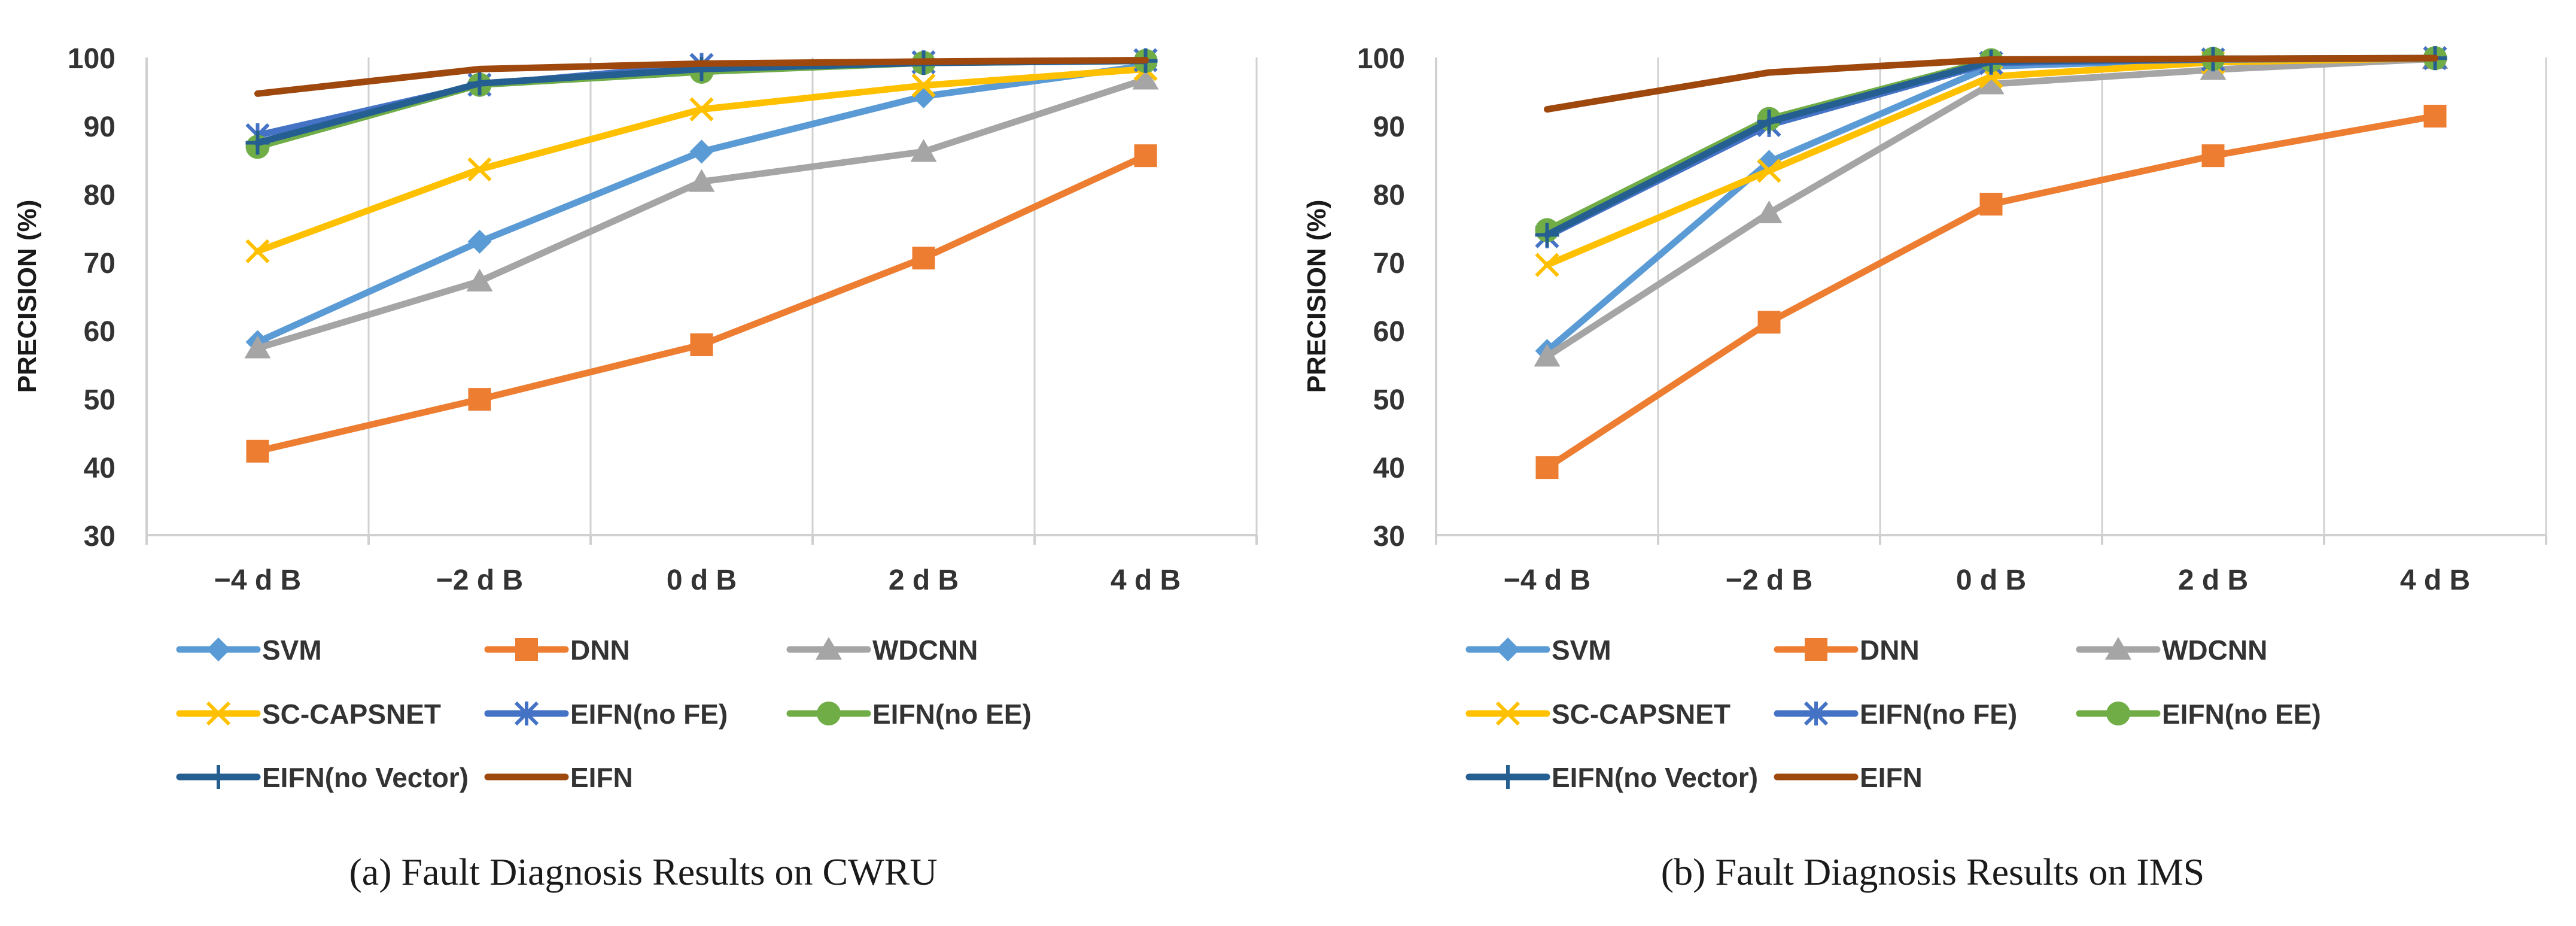  What do you see at coordinates (99, 400) in the screenshot?
I see `y-tick-label: 50` at bounding box center [99, 400].